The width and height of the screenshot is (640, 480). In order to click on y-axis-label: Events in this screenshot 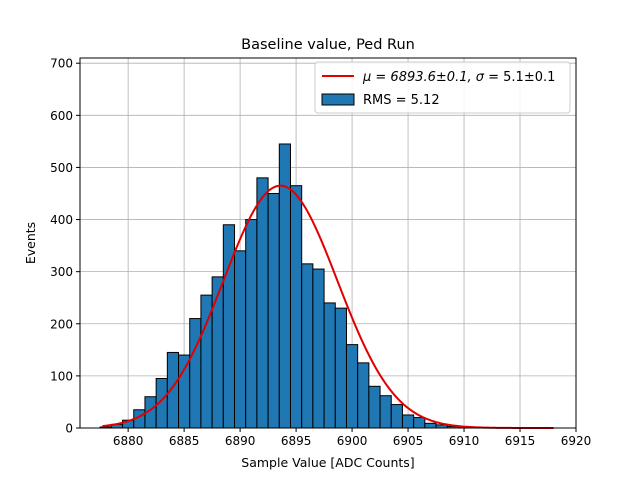, I will do `click(30, 243)`.